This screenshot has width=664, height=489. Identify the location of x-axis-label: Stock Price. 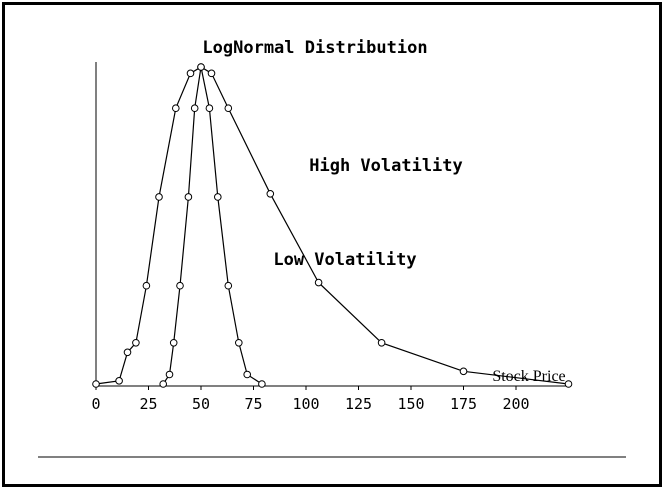
(528, 376).